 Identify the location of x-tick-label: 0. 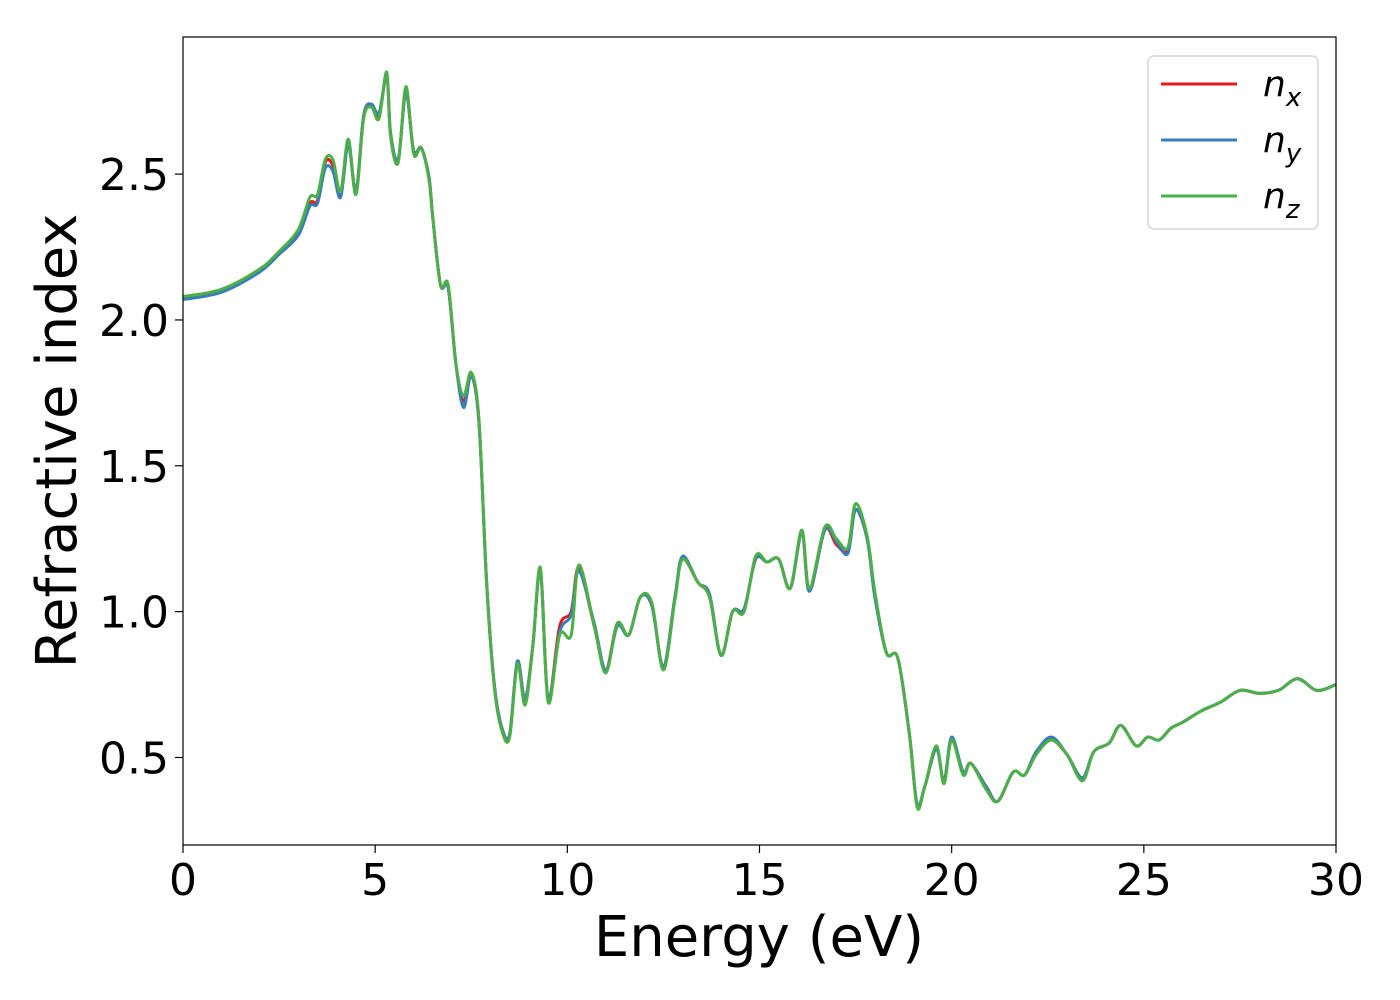
(183, 880).